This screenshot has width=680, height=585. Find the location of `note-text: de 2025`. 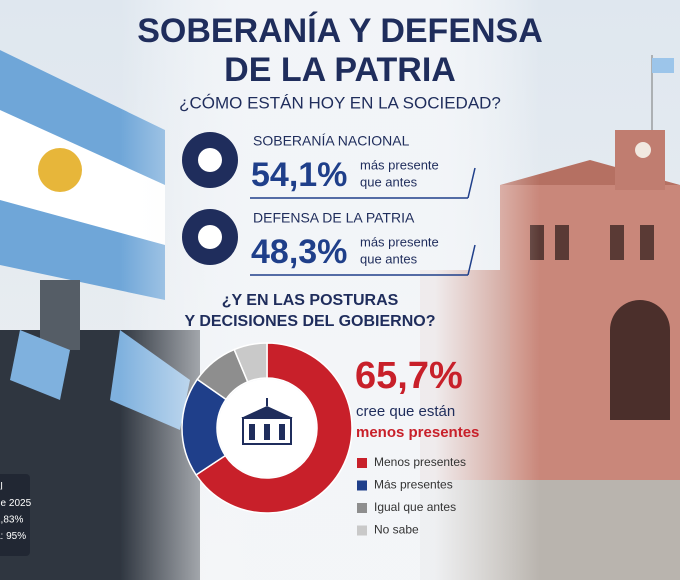

note-text: de 2025 is located at coordinates (16, 503).